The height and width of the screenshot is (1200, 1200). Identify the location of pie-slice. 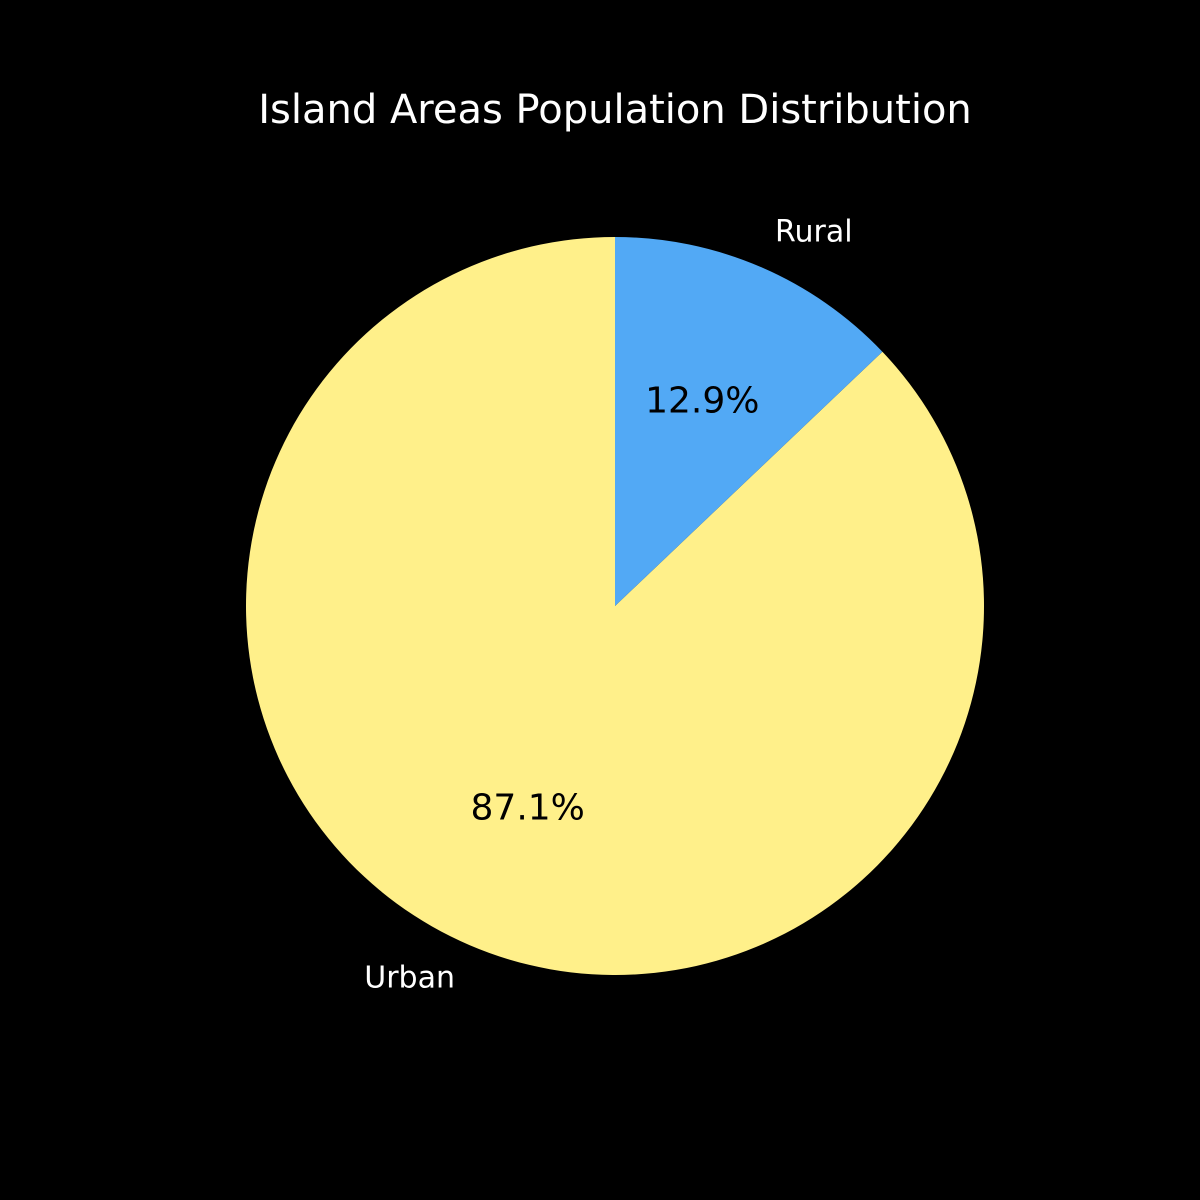
(749, 421).